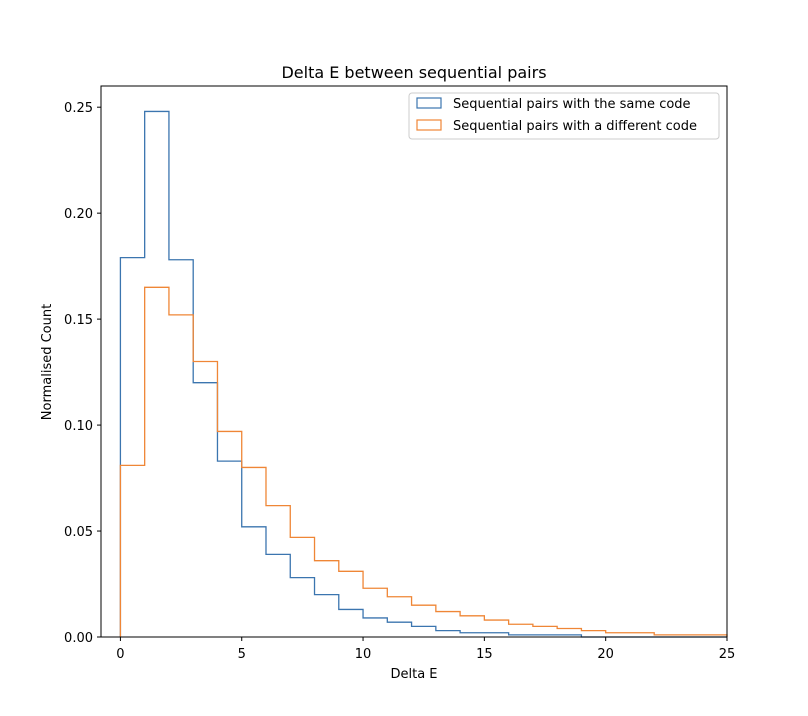  Describe the element at coordinates (82, 373) in the screenshot. I see `y-axis-ticks: 0.00 0.05 0.10 0.15 0.20 0.25` at that location.